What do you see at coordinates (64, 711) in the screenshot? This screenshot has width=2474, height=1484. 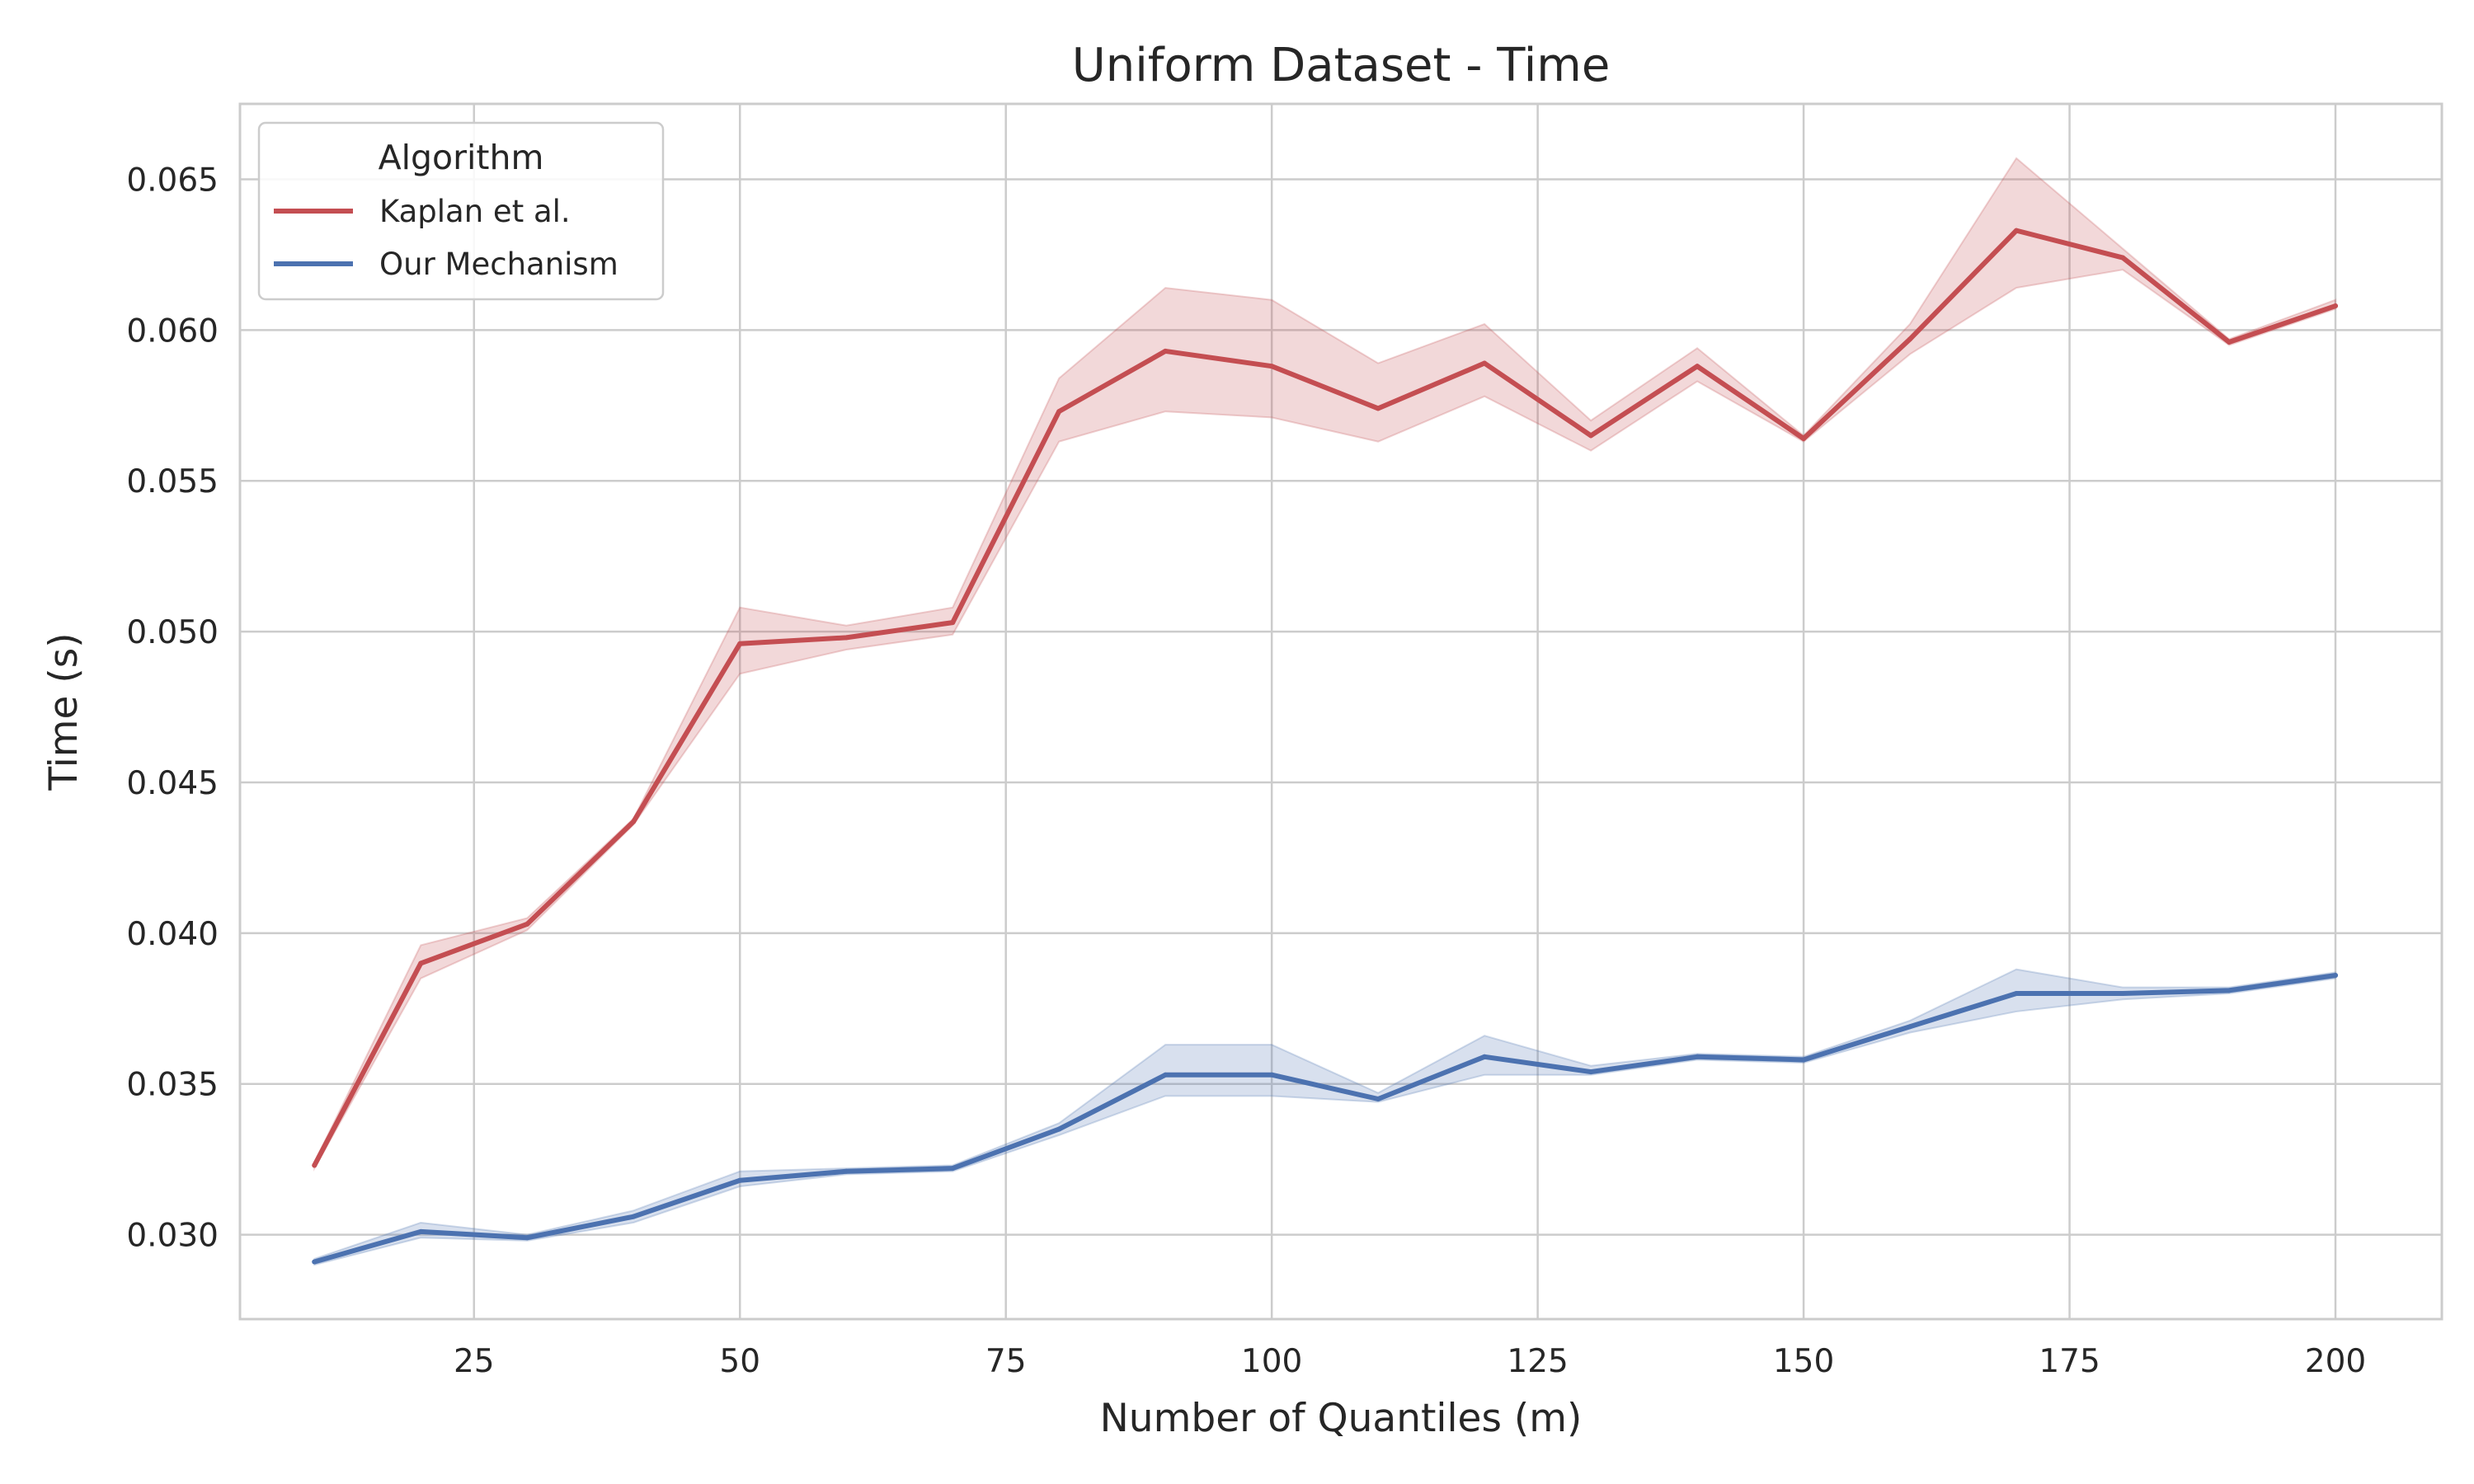 I see `y-axis-title: Time (s)` at bounding box center [64, 711].